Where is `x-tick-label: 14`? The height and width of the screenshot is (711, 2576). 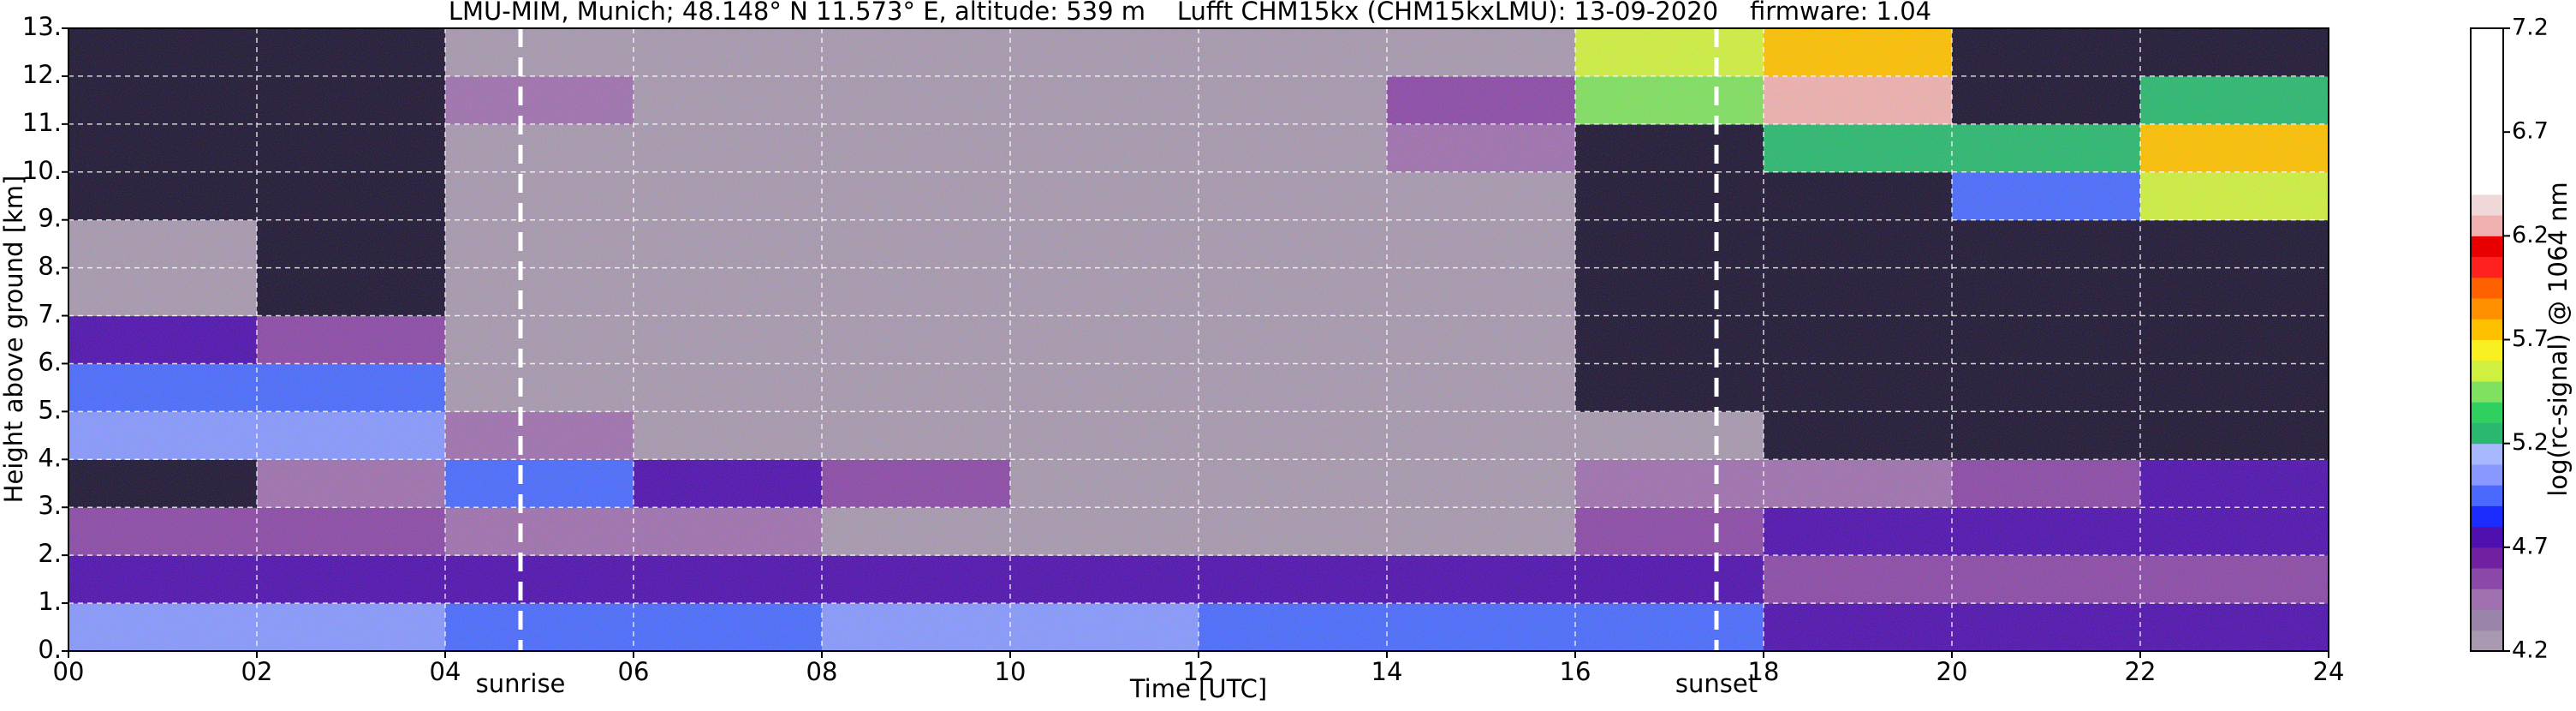 x-tick-label: 14 is located at coordinates (1387, 671).